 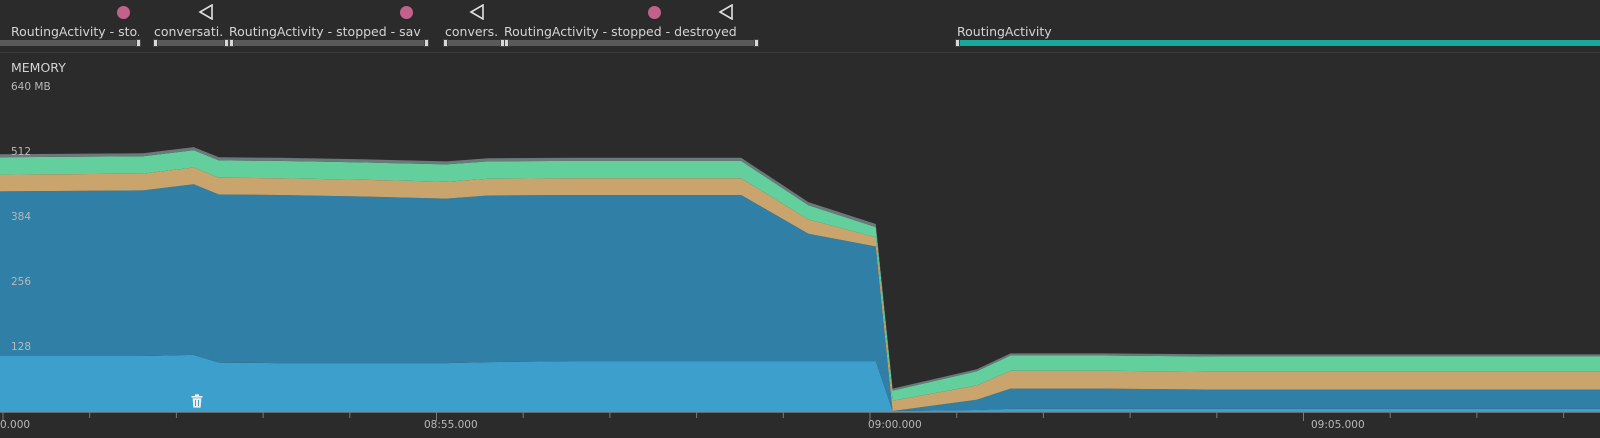 What do you see at coordinates (451, 425) in the screenshot?
I see `x-tick-label: 08:55.000` at bounding box center [451, 425].